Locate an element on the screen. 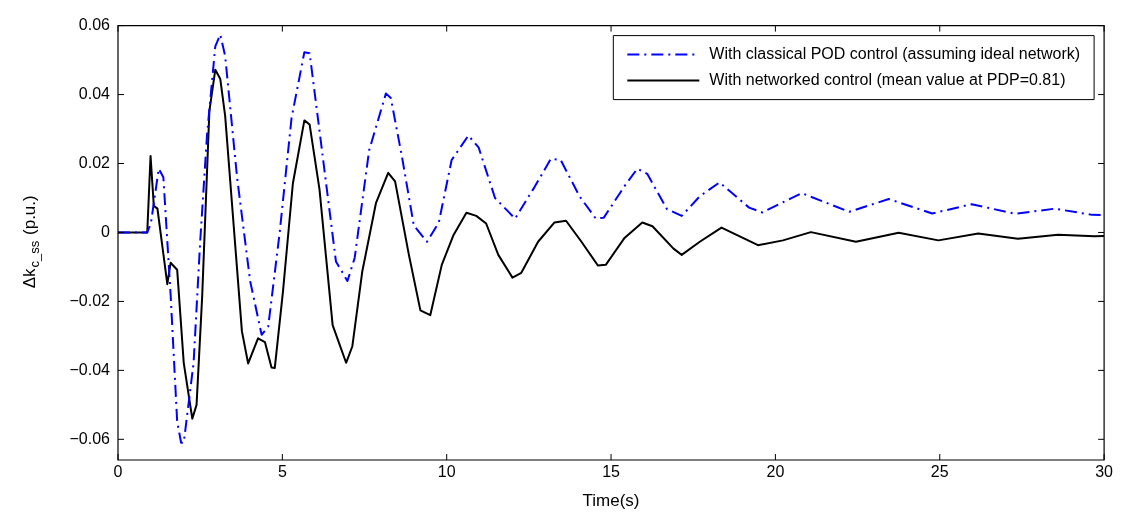 The height and width of the screenshot is (524, 1124). x-tick-label: 25 is located at coordinates (939, 472).